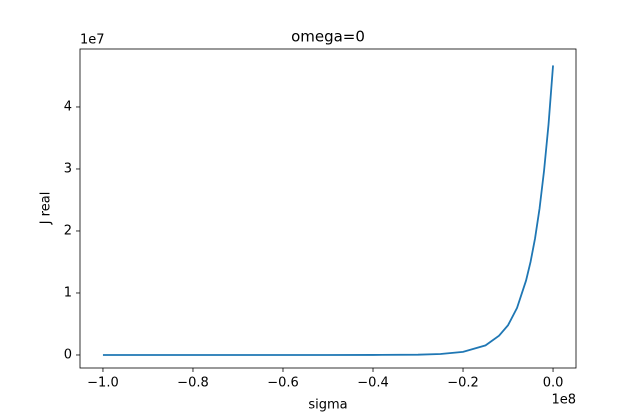 This screenshot has height=415, width=640. Describe the element at coordinates (283, 383) in the screenshot. I see `x-tick-label: −0.6` at that location.